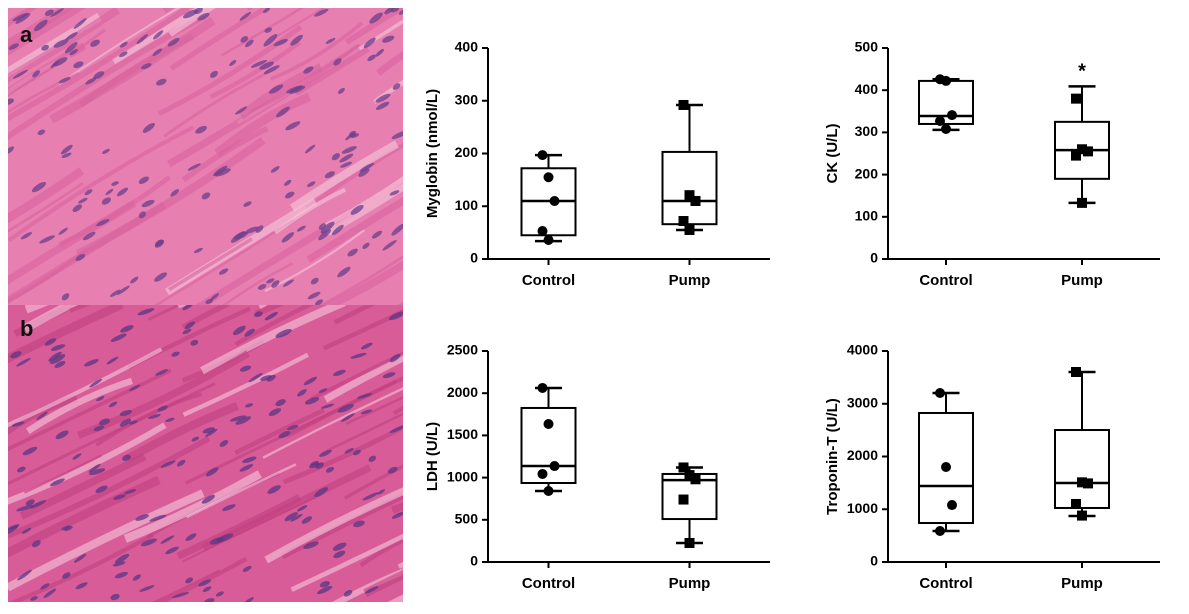 The height and width of the screenshot is (614, 1189). Describe the element at coordinates (467, 205) in the screenshot. I see `y-tick-label: 100` at that location.